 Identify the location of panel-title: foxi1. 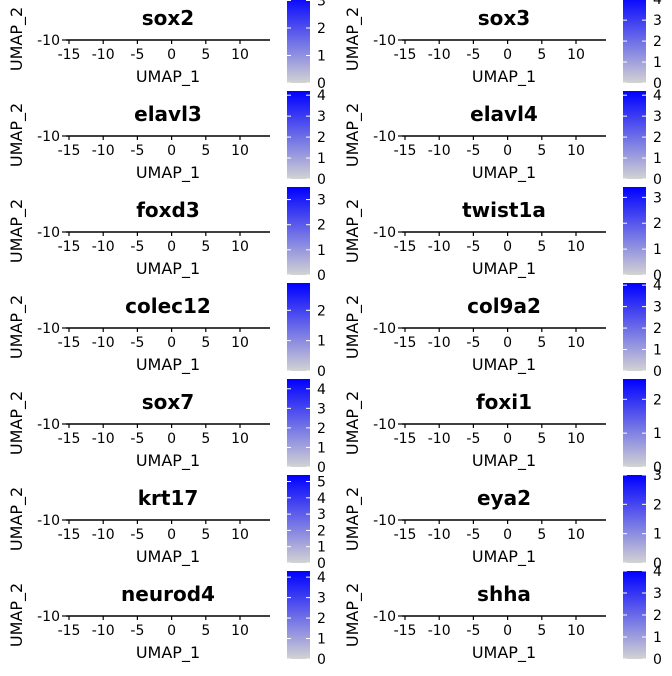
(504, 402).